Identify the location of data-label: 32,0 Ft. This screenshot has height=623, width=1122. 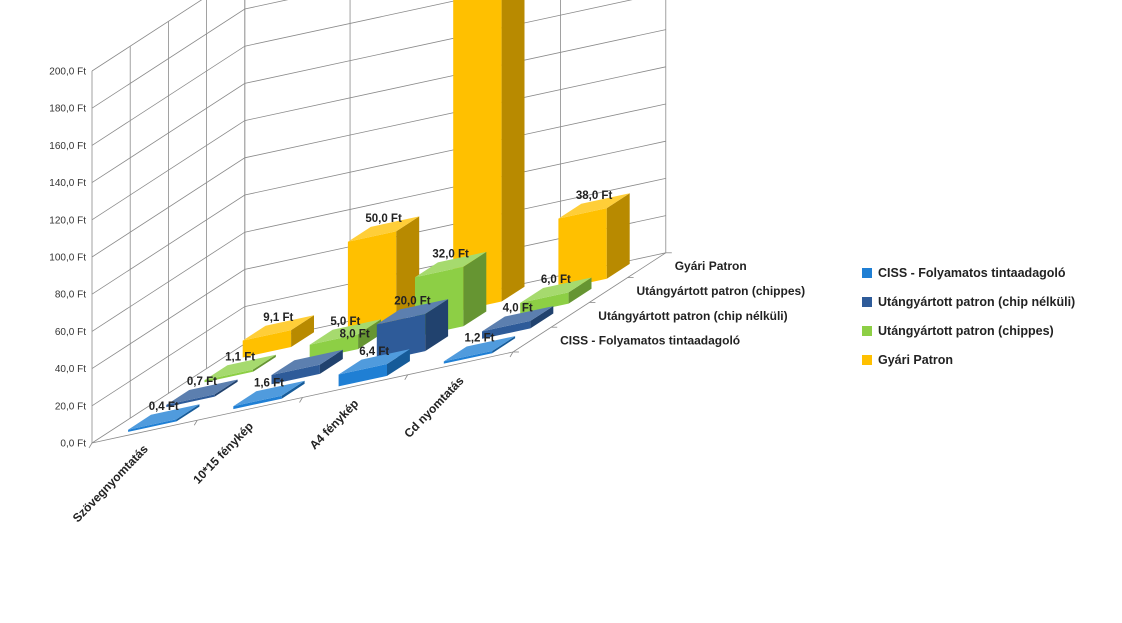
(450, 255).